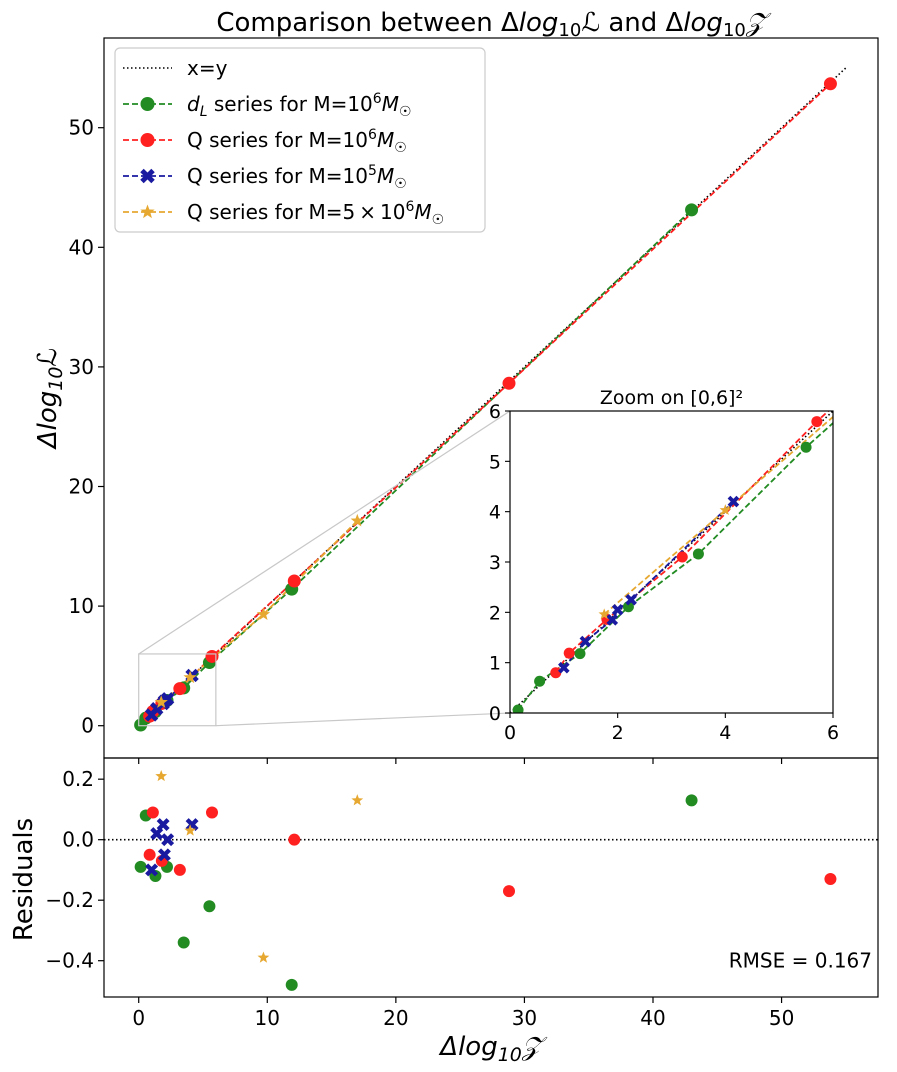  What do you see at coordinates (87, 726) in the screenshot?
I see `y-tick-label-0: 0` at bounding box center [87, 726].